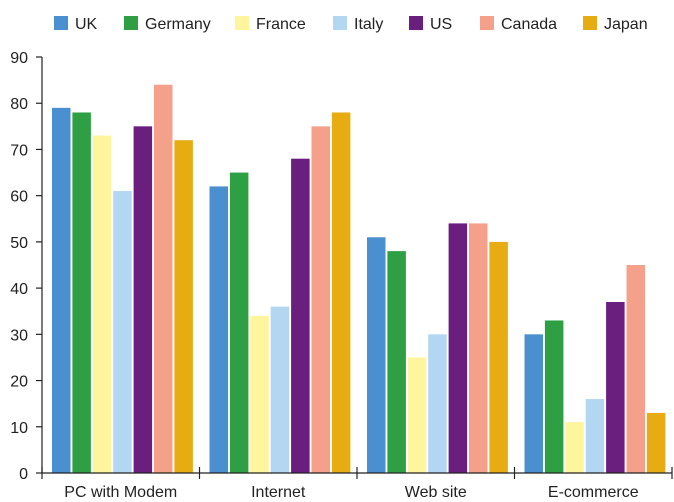 This screenshot has height=502, width=674. I want to click on x-tick-label: Internet, so click(278, 492).